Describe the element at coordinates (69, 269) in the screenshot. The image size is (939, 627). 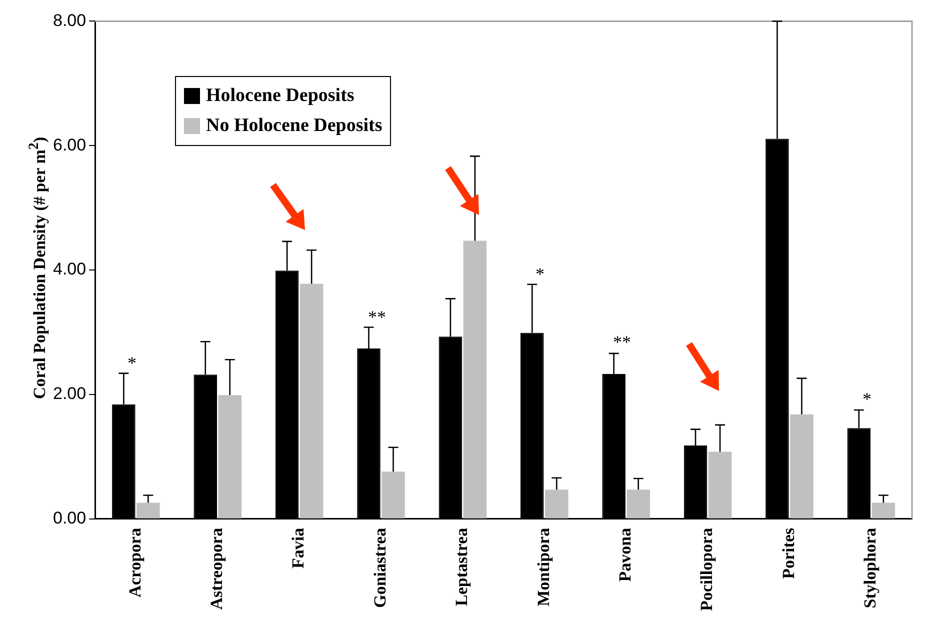
I see `y-tick-label: 4.00` at that location.